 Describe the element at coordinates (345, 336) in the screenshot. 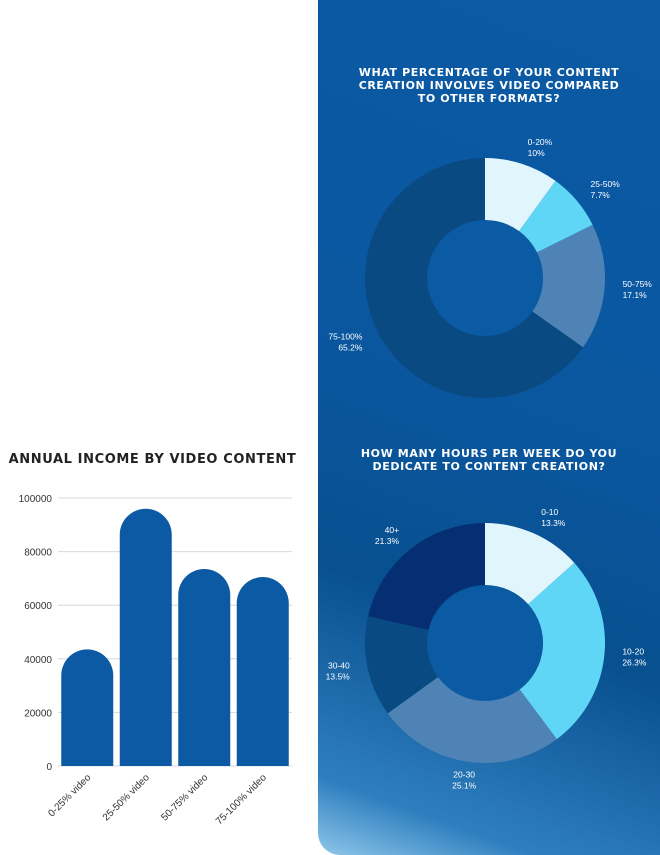

I see `slice-label: 75-100%` at that location.